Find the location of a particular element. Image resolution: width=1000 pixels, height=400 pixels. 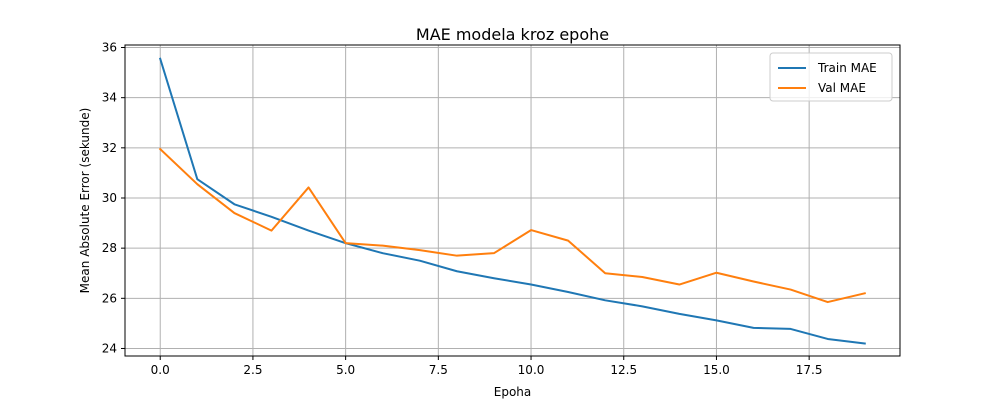

y-tick-label: 24 is located at coordinates (109, 348).